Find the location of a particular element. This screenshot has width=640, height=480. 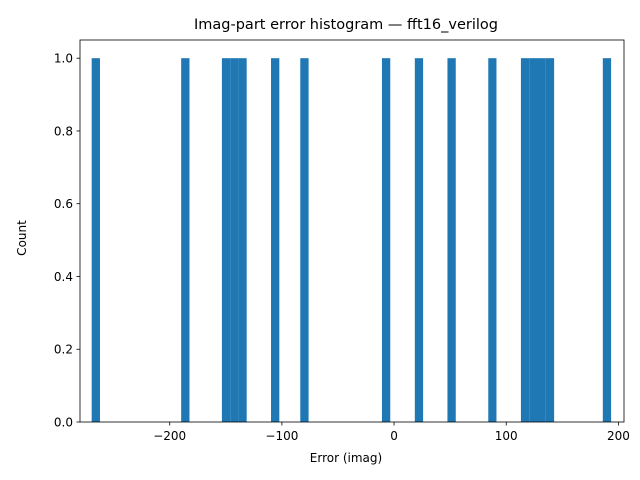

y-tick-label-4: 0.8 is located at coordinates (63, 131).